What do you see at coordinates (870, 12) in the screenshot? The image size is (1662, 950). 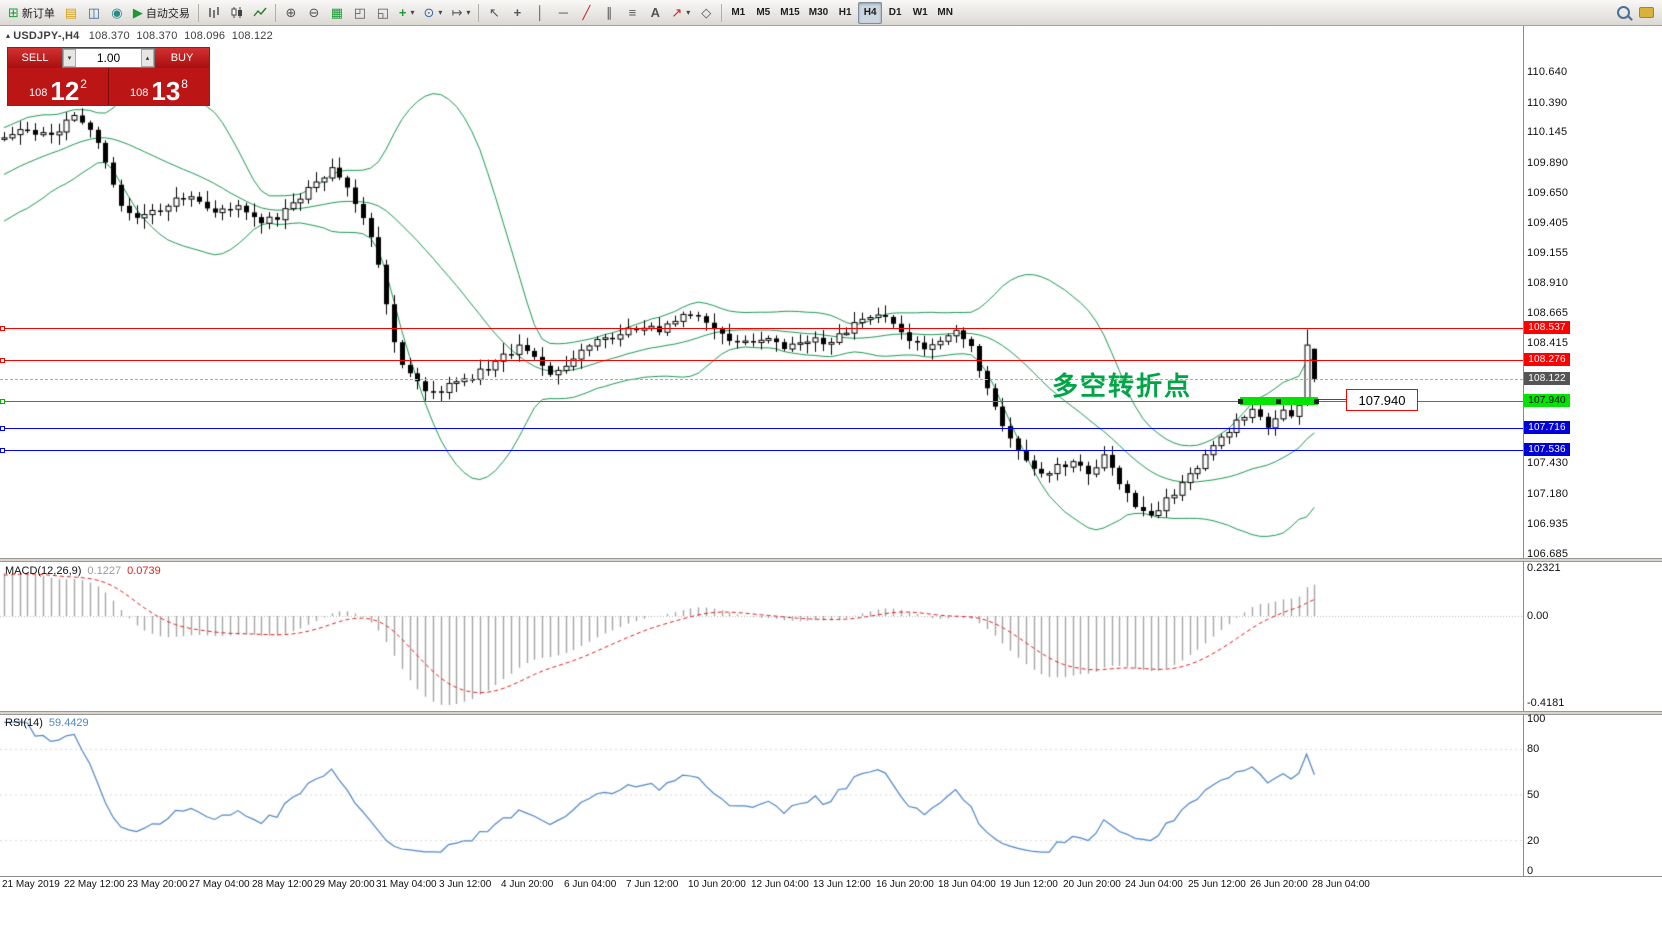 I see `timeframe-button-h4: H4` at bounding box center [870, 12].